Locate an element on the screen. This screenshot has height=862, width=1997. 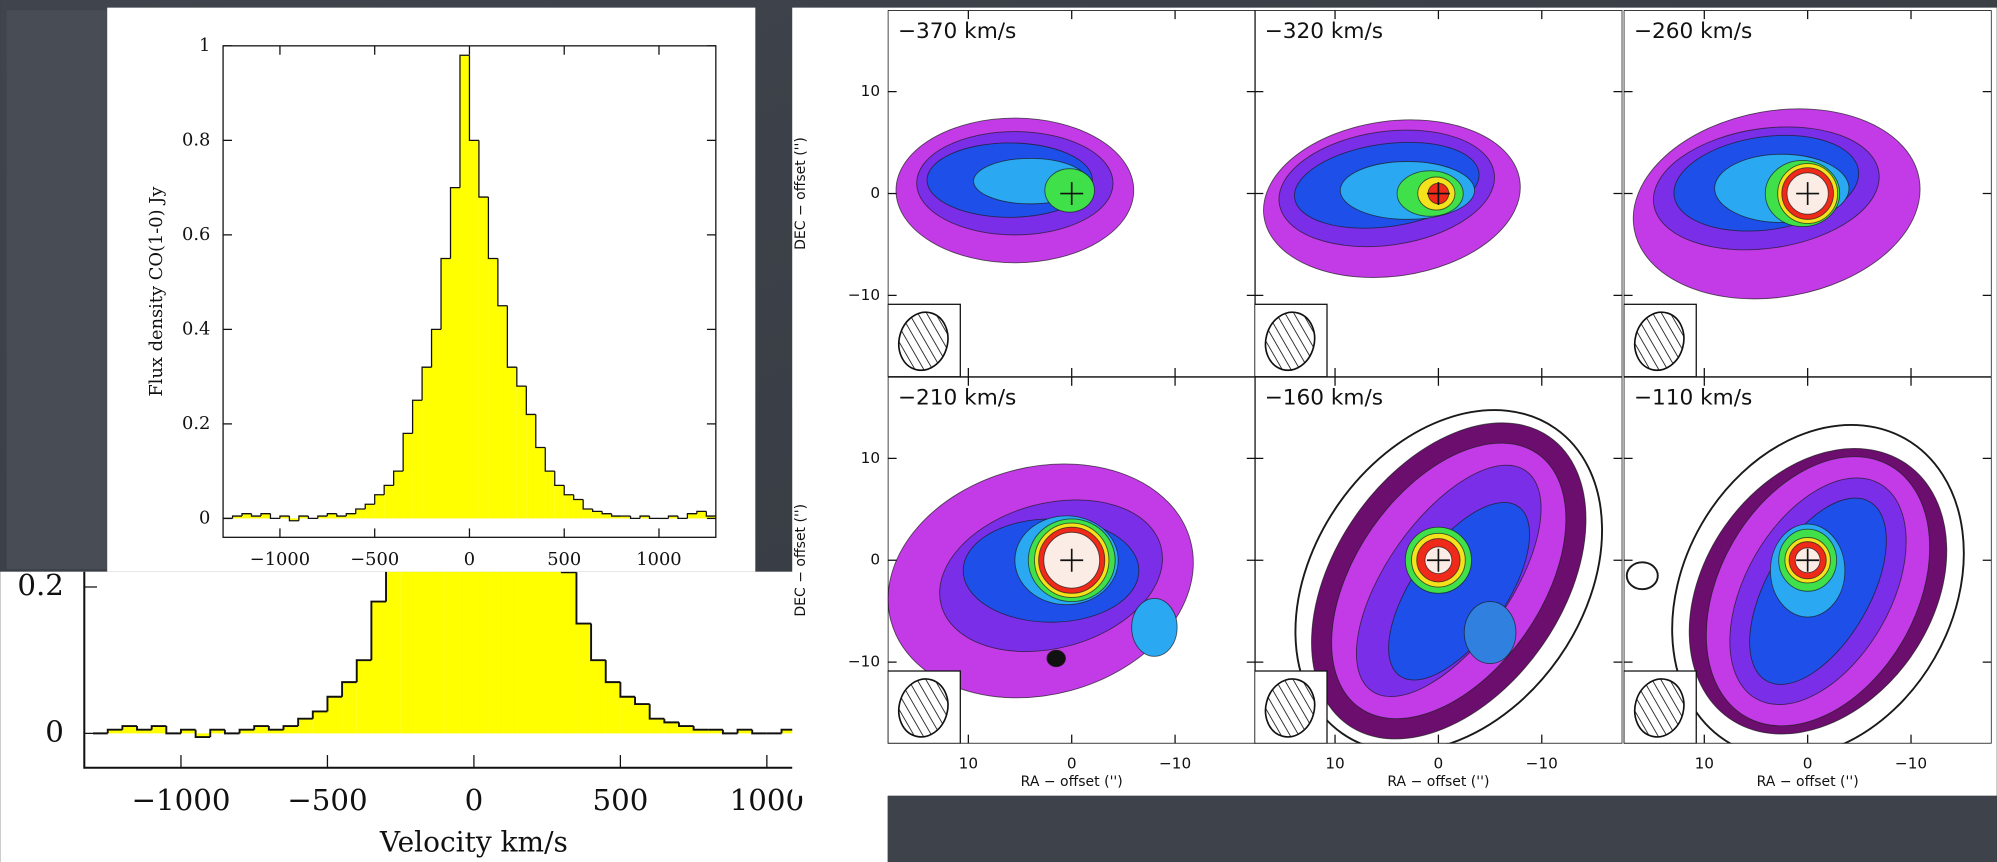
emission-contour is located at coordinates (1069, 190).